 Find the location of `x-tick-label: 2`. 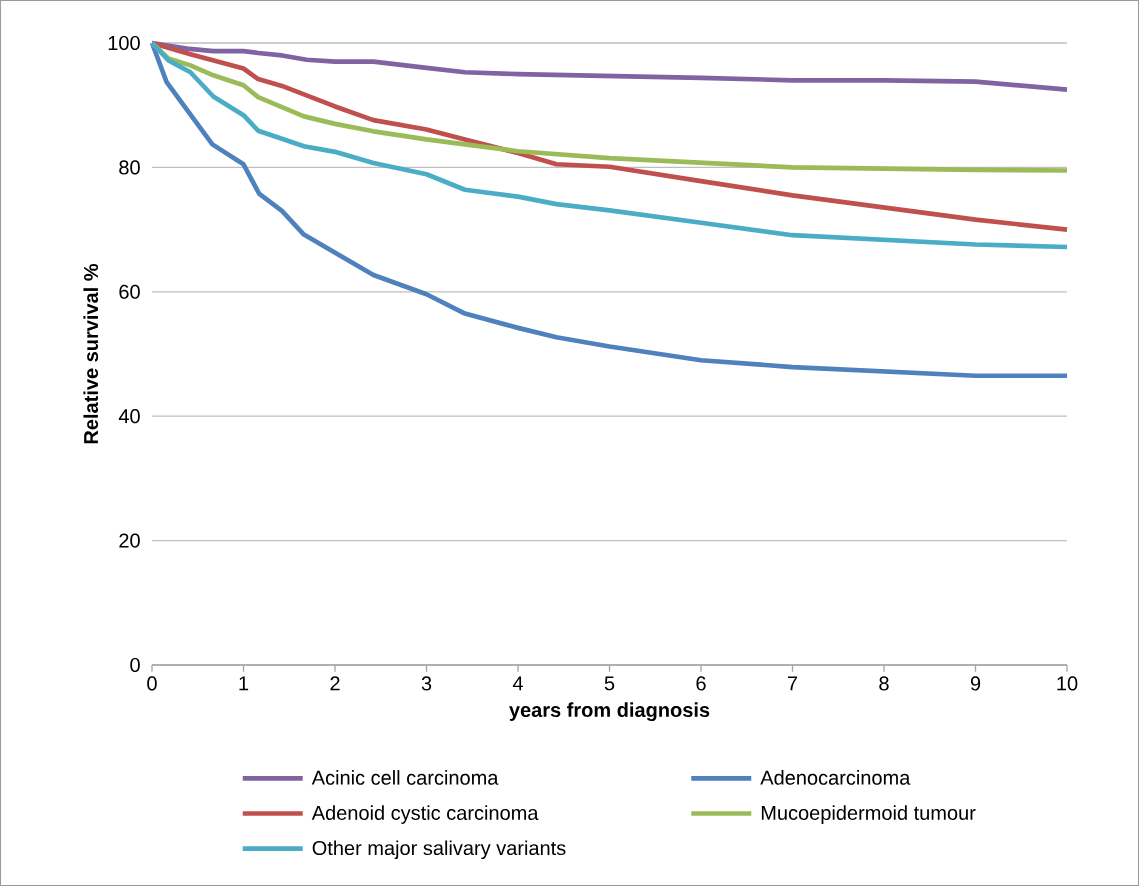

x-tick-label: 2 is located at coordinates (335, 683).